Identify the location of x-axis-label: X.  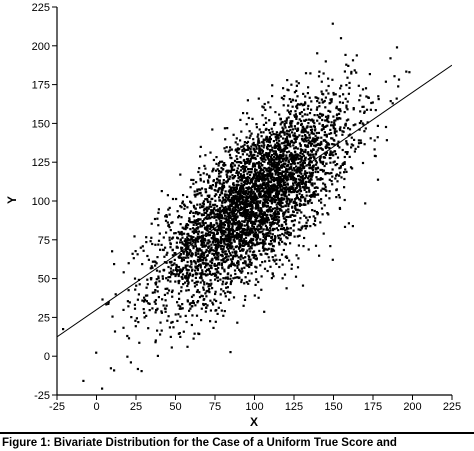
(254, 422).